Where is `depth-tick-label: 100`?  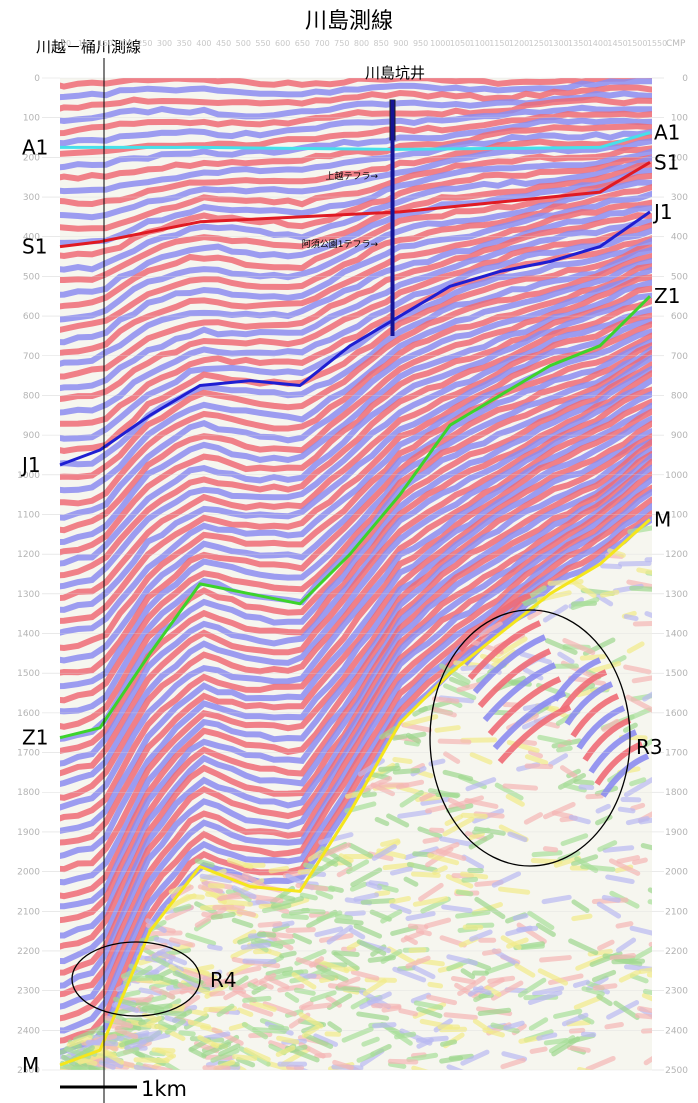 depth-tick-label: 100 is located at coordinates (679, 119).